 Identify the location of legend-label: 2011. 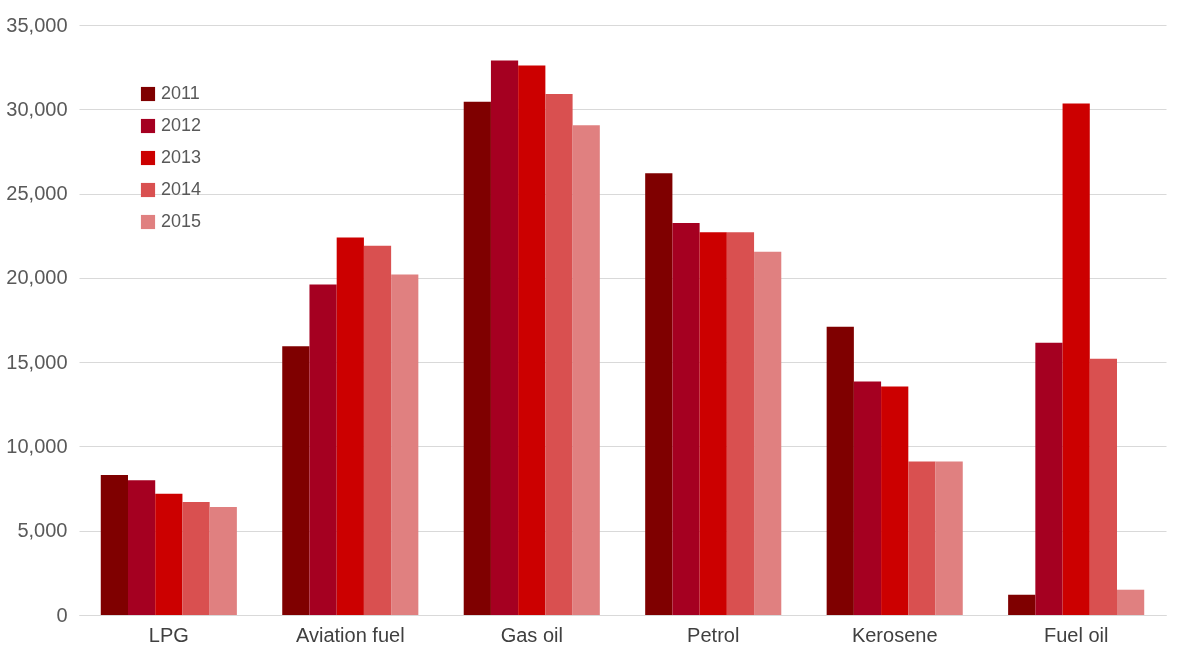
(180, 93).